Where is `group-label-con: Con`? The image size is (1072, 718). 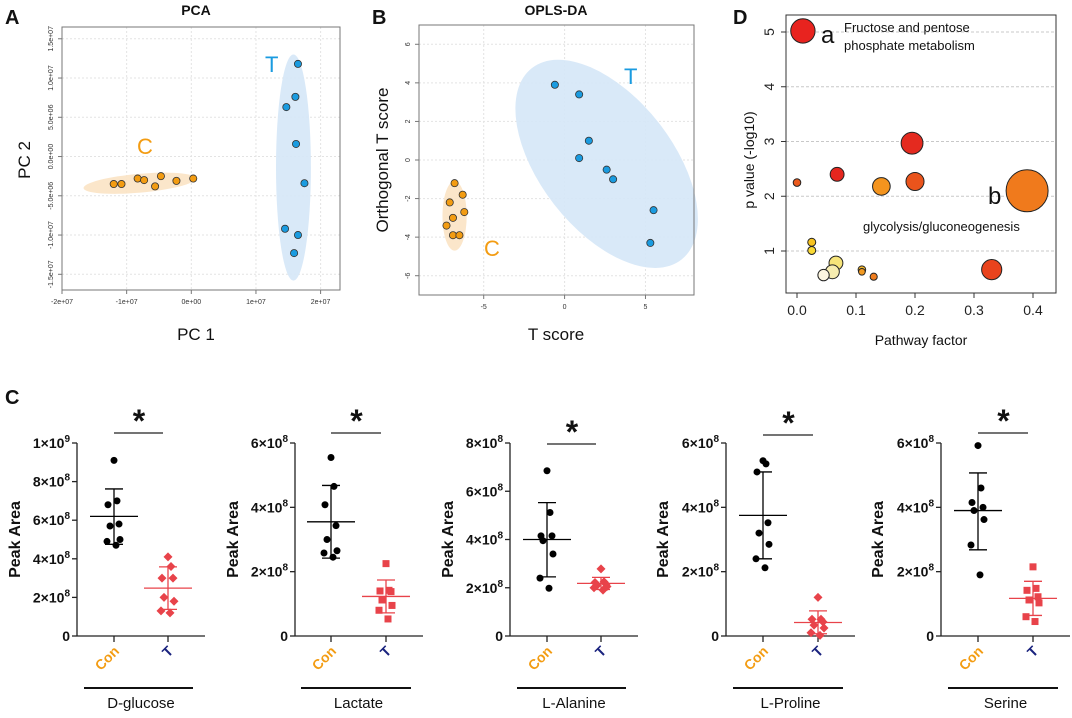
group-label-con: Con is located at coordinates (540, 658).